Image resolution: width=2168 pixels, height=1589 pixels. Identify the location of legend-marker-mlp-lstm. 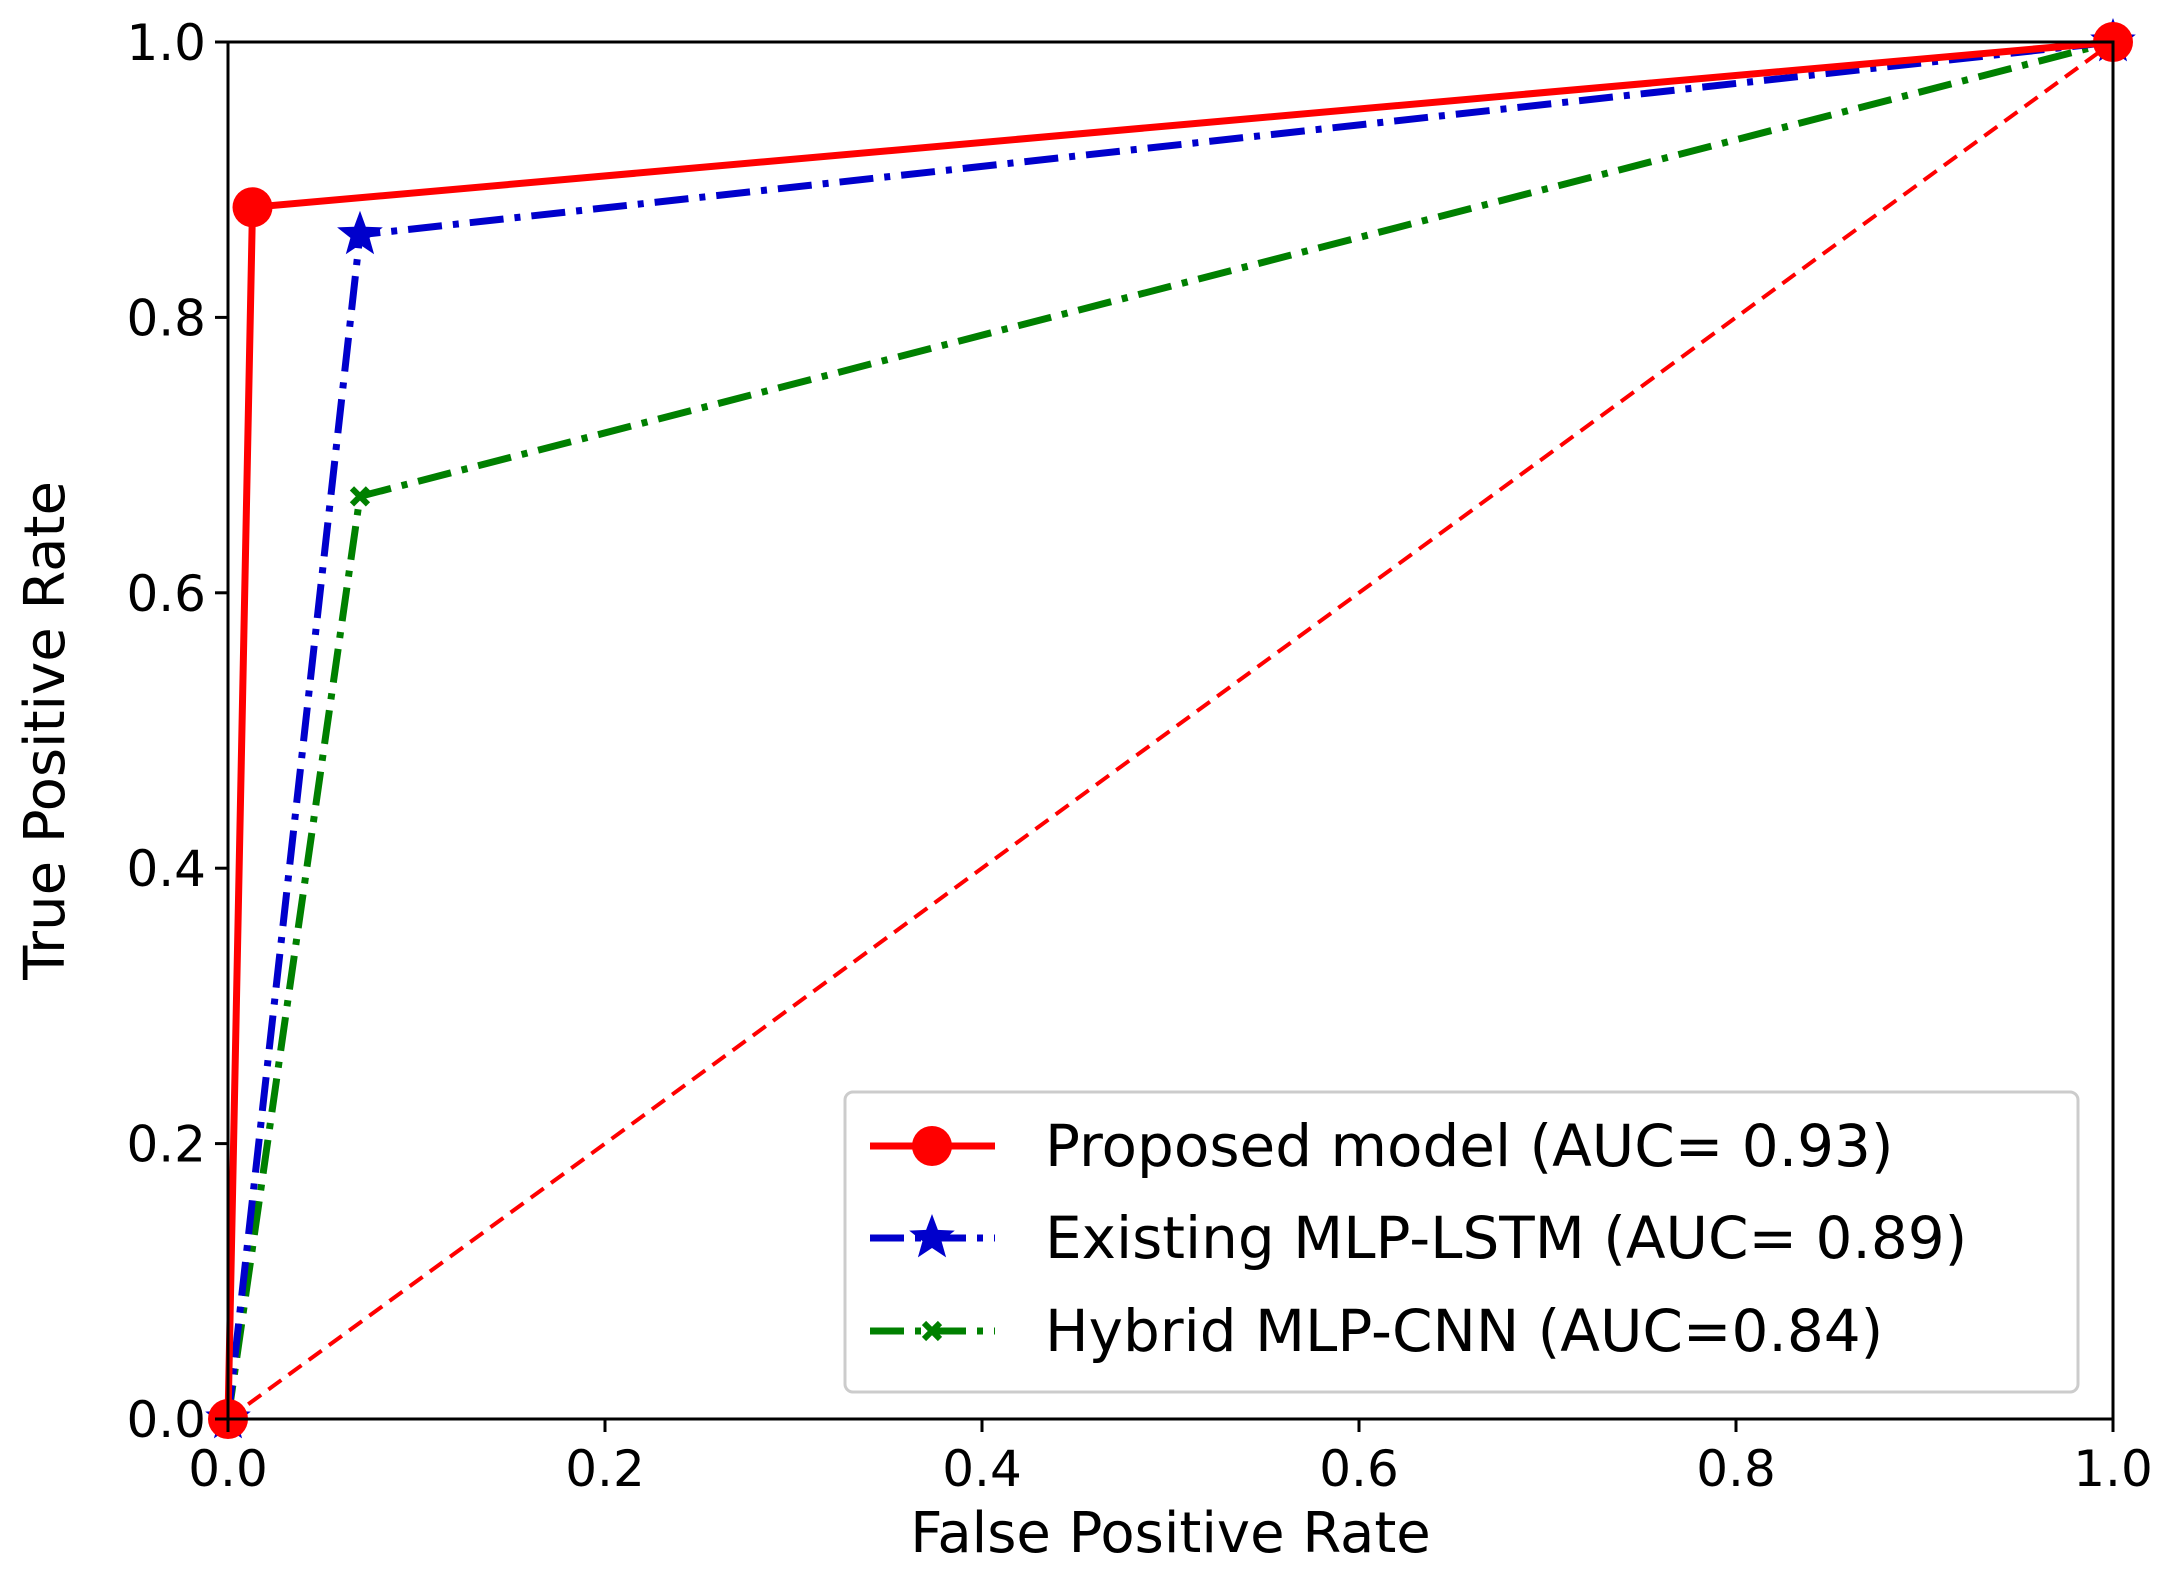
(932, 1236).